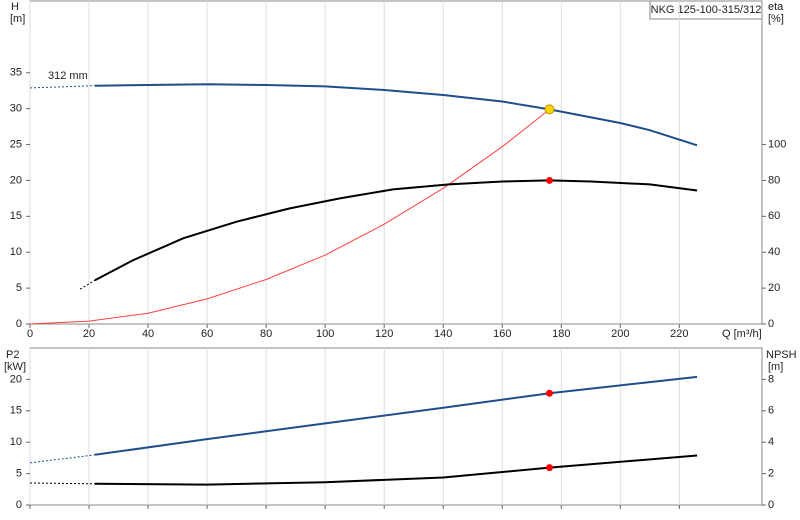  What do you see at coordinates (774, 288) in the screenshot?
I see `y2-tick-label: 20` at bounding box center [774, 288].